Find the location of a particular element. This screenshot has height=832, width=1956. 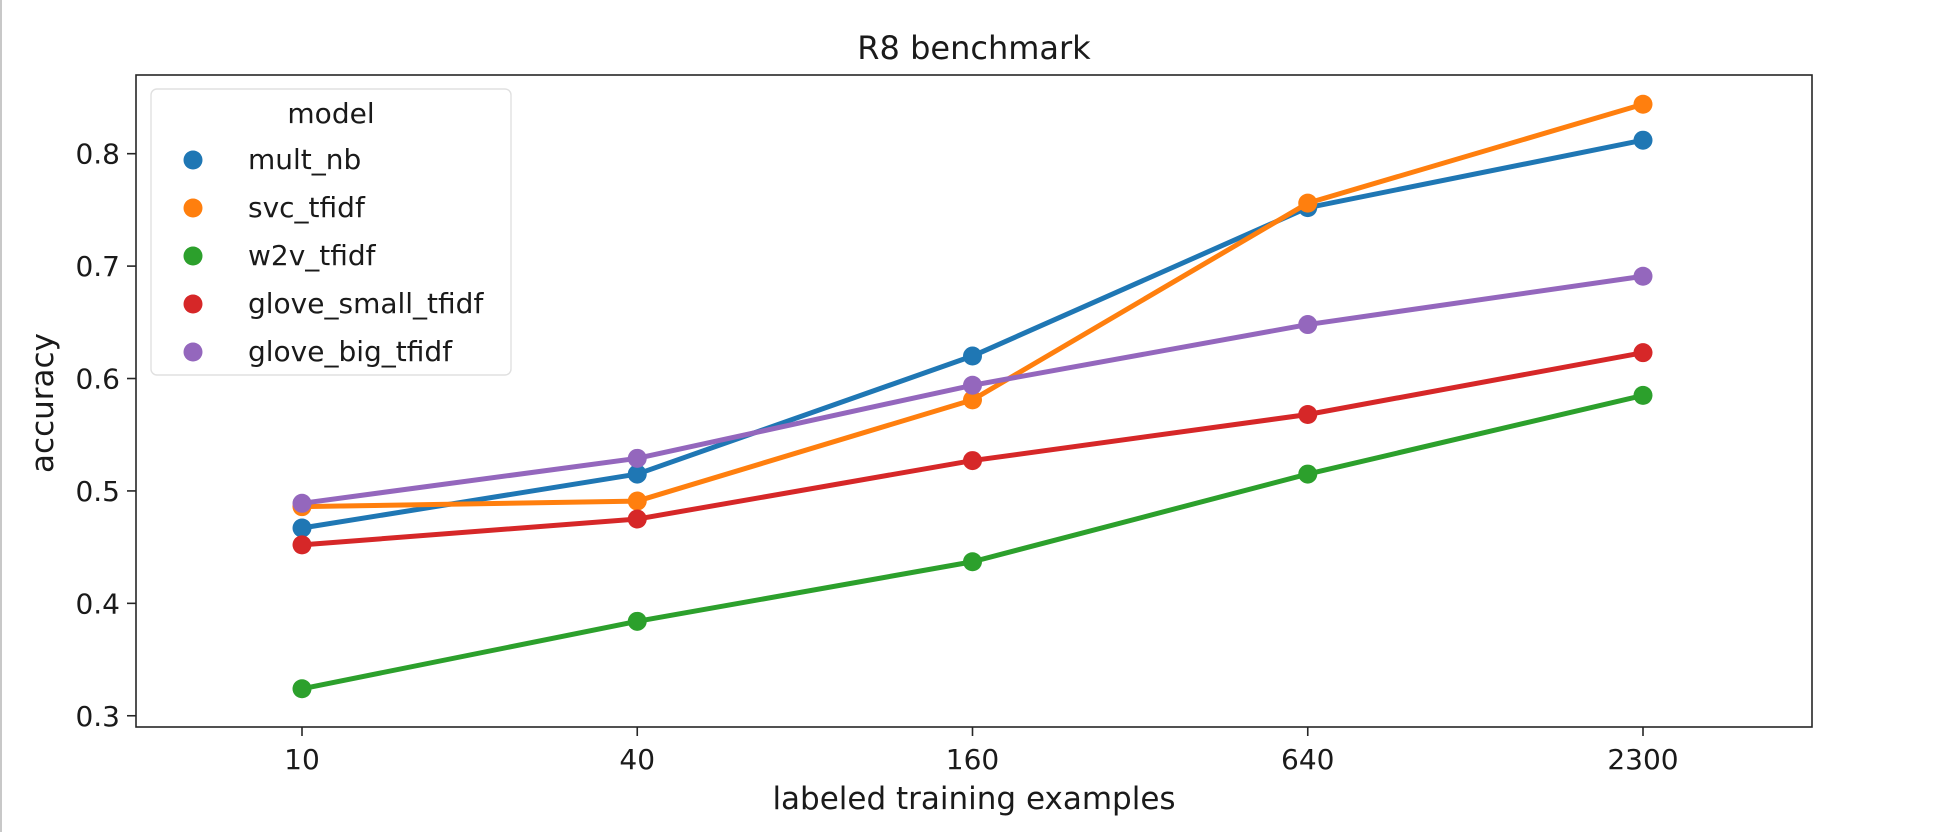

y-tick-label: 0.3 is located at coordinates (97, 716).